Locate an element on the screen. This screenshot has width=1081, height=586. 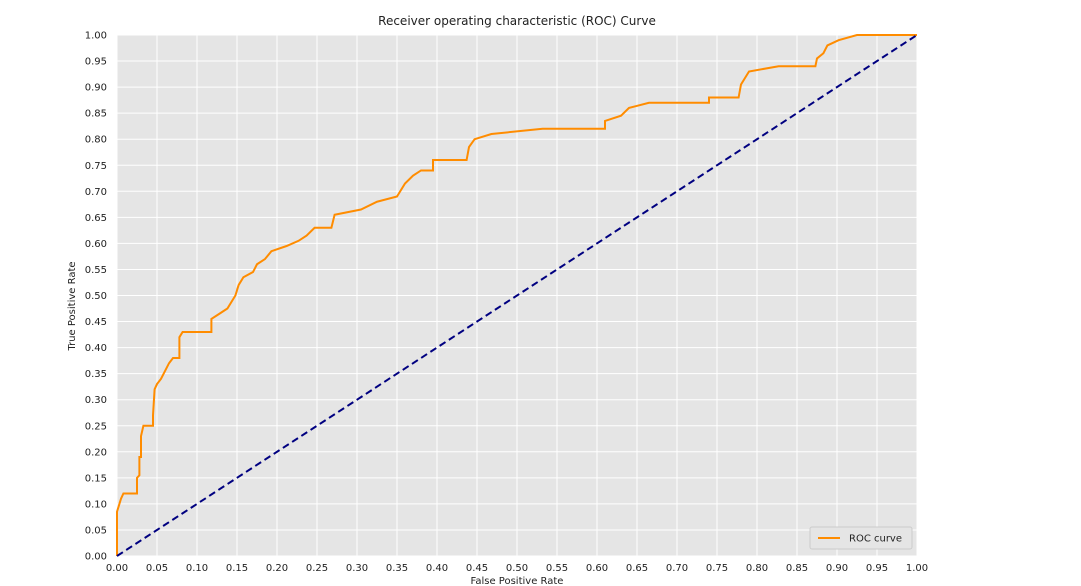
x-tick-label: 0.75 is located at coordinates (717, 568).